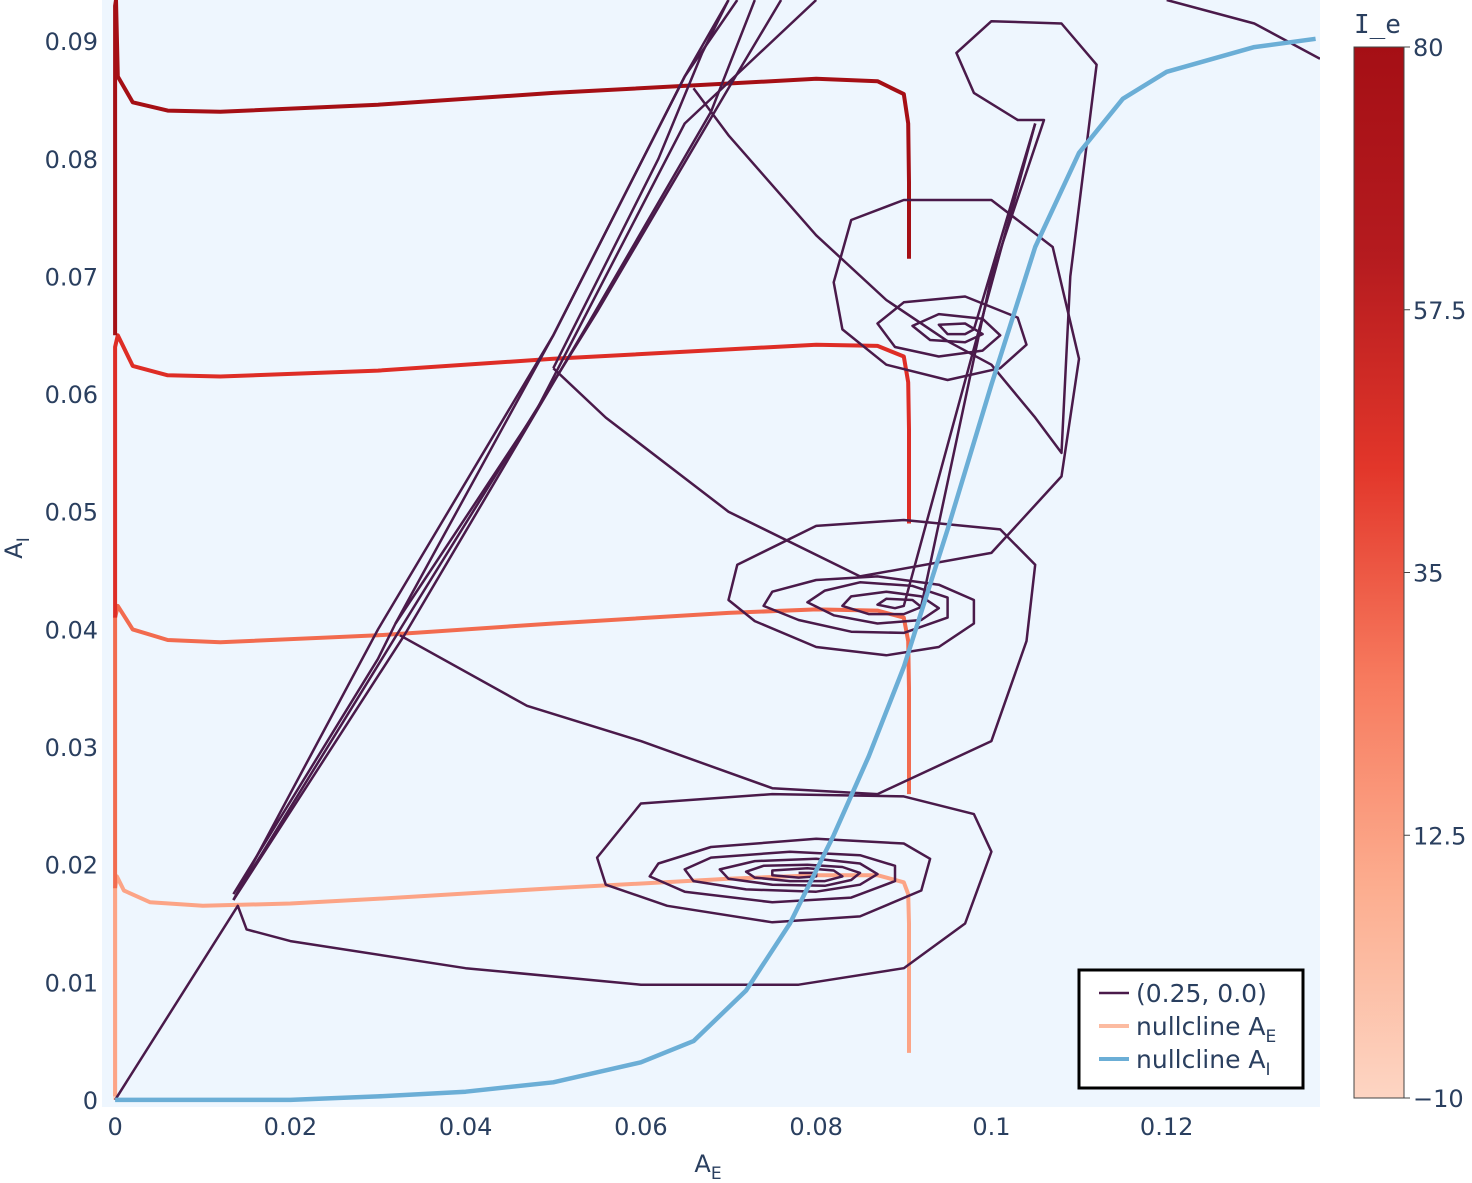  I want to click on x-axis-title-sub: E, so click(716, 1173).